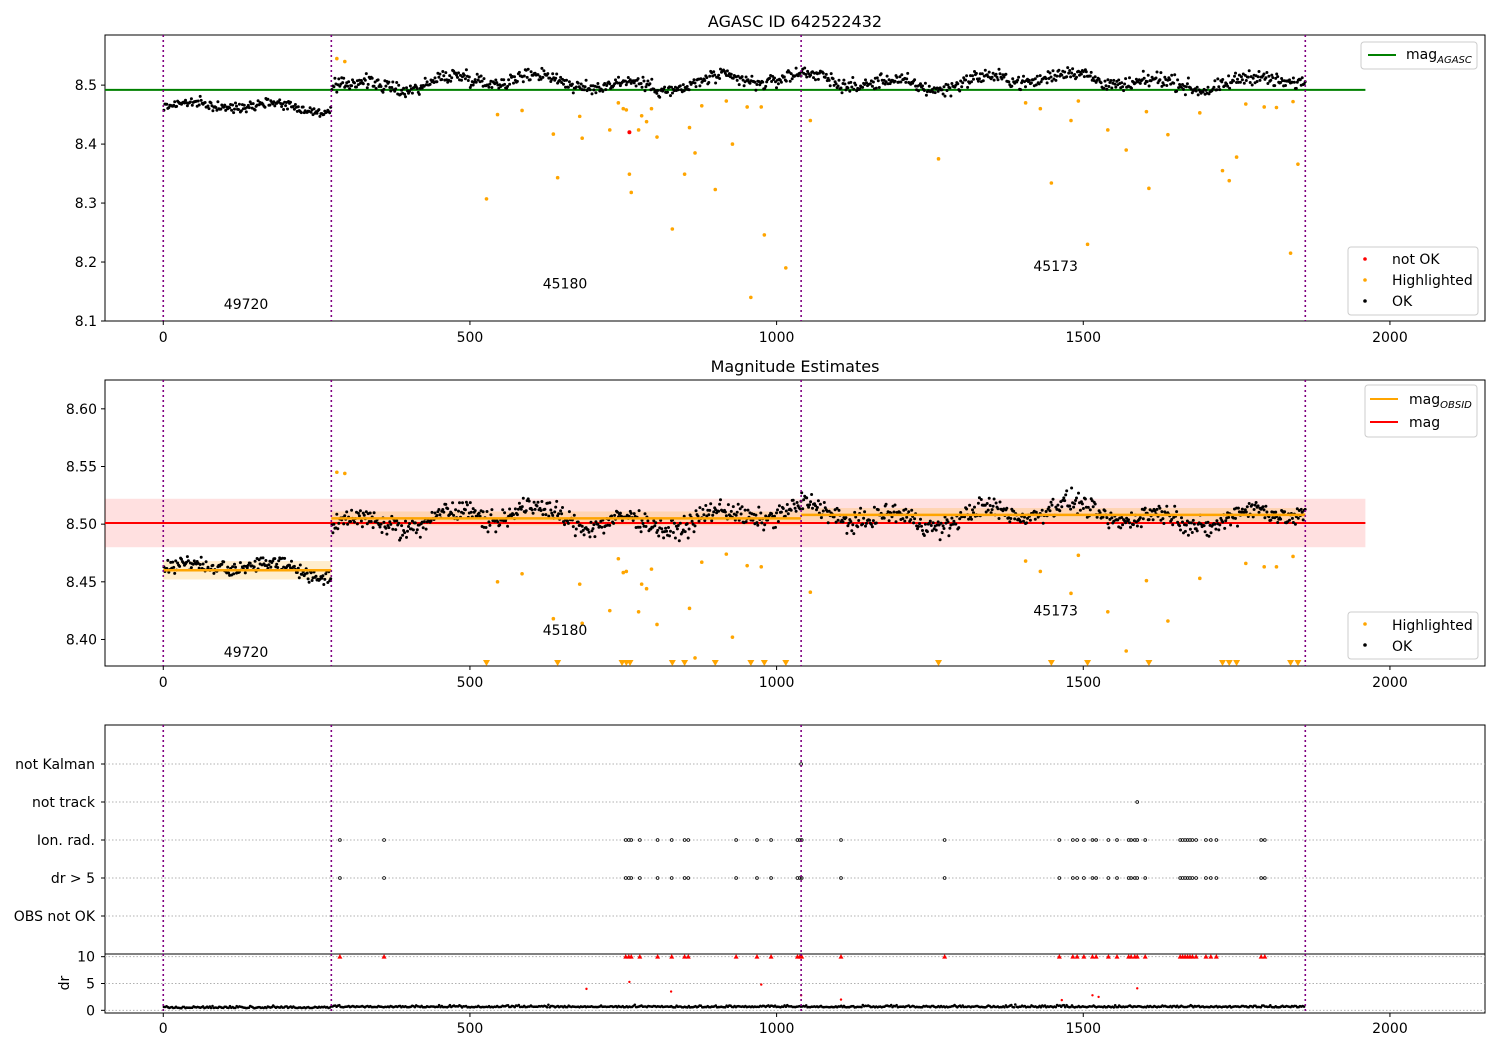  What do you see at coordinates (795, 21) in the screenshot?
I see `panel-1-title: AGASC ID 642522432` at bounding box center [795, 21].